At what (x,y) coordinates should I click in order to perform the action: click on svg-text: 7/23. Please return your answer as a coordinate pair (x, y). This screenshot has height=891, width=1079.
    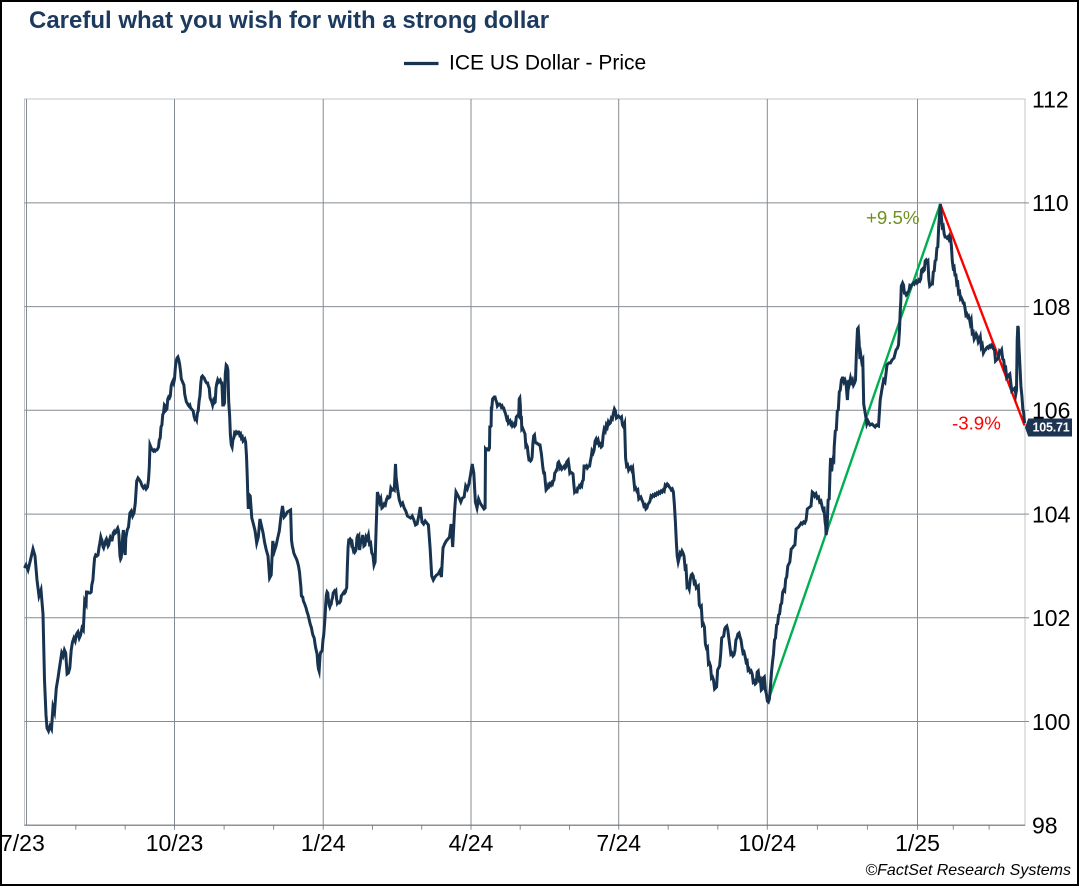
    Looking at the image, I should click on (22, 843).